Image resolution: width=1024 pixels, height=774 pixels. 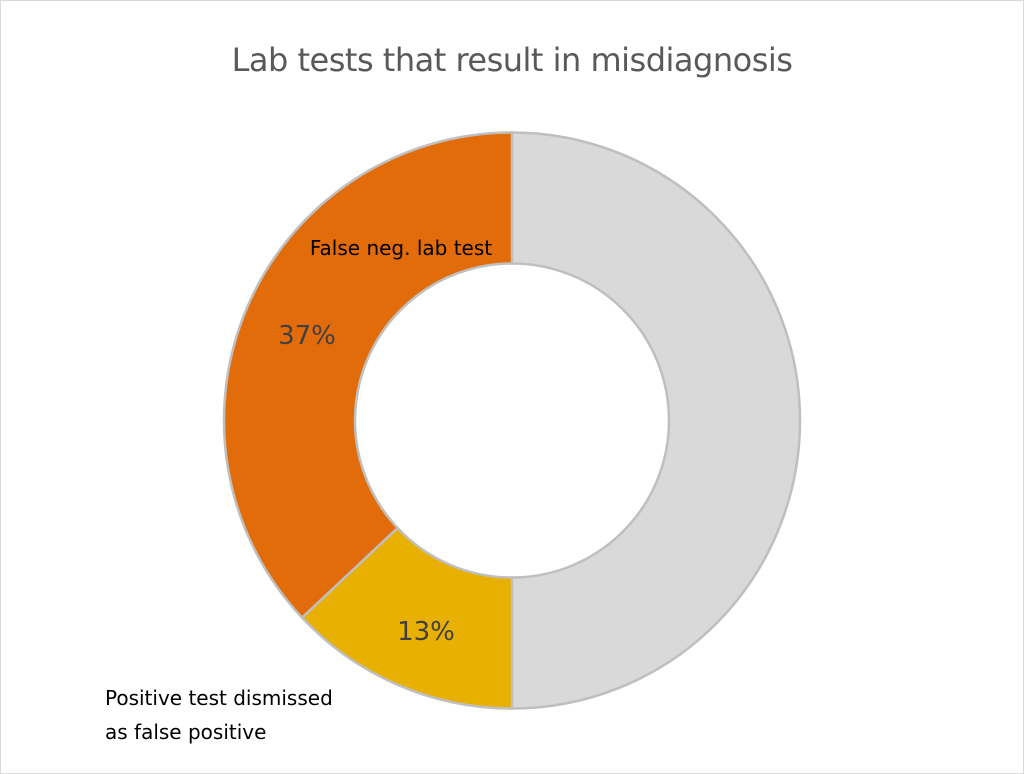 I want to click on chart-title: Lab tests that result in misdiagnosis, so click(x=512, y=60).